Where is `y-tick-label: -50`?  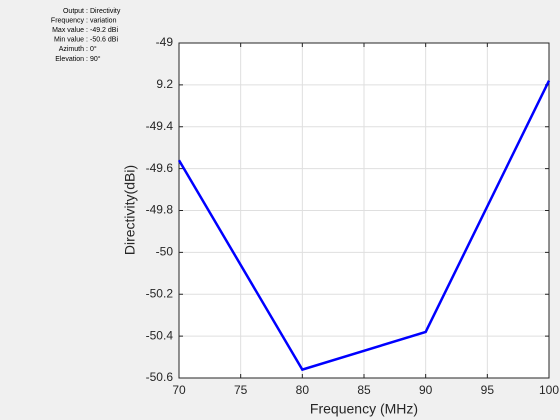
y-tick-label: -50 is located at coordinates (165, 252).